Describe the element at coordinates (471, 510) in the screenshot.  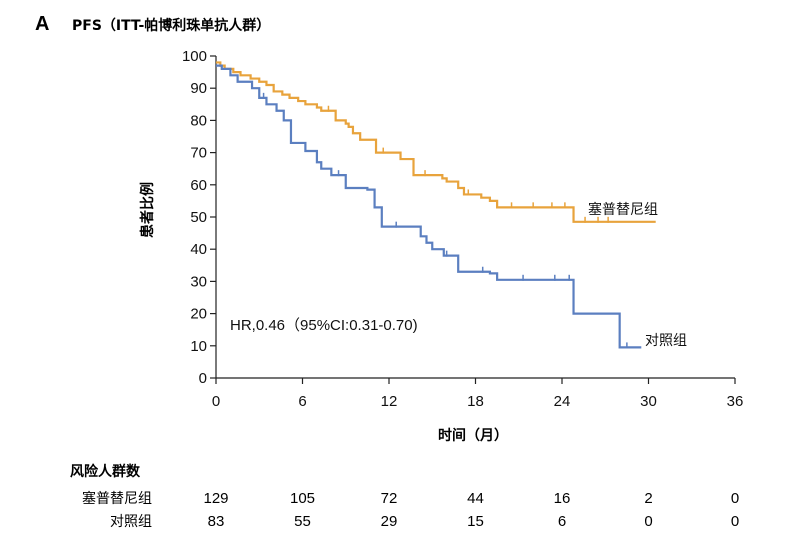
I see `risk-table-values: 129 105 72 44 16 2 0 83 55 29 15 6 0 0` at that location.